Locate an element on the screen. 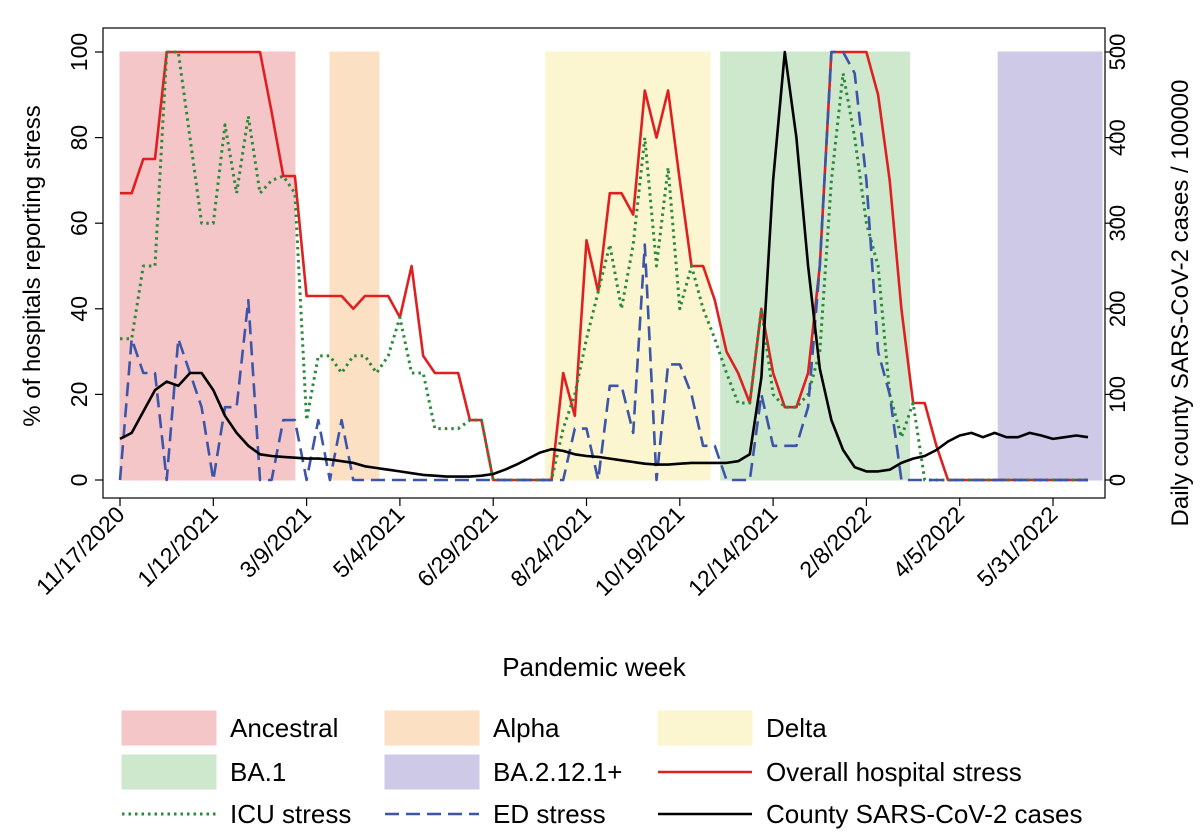  legend-label: Alpha is located at coordinates (526, 728).